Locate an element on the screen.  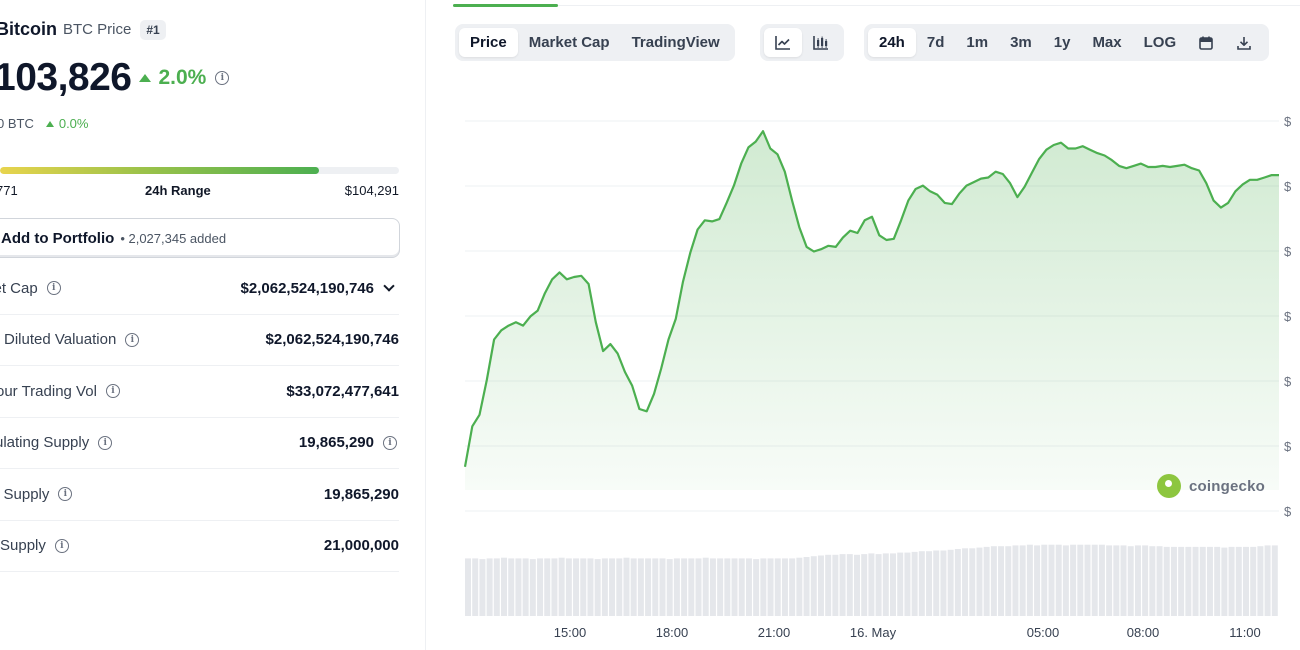
range-low: 771 is located at coordinates (9, 190).